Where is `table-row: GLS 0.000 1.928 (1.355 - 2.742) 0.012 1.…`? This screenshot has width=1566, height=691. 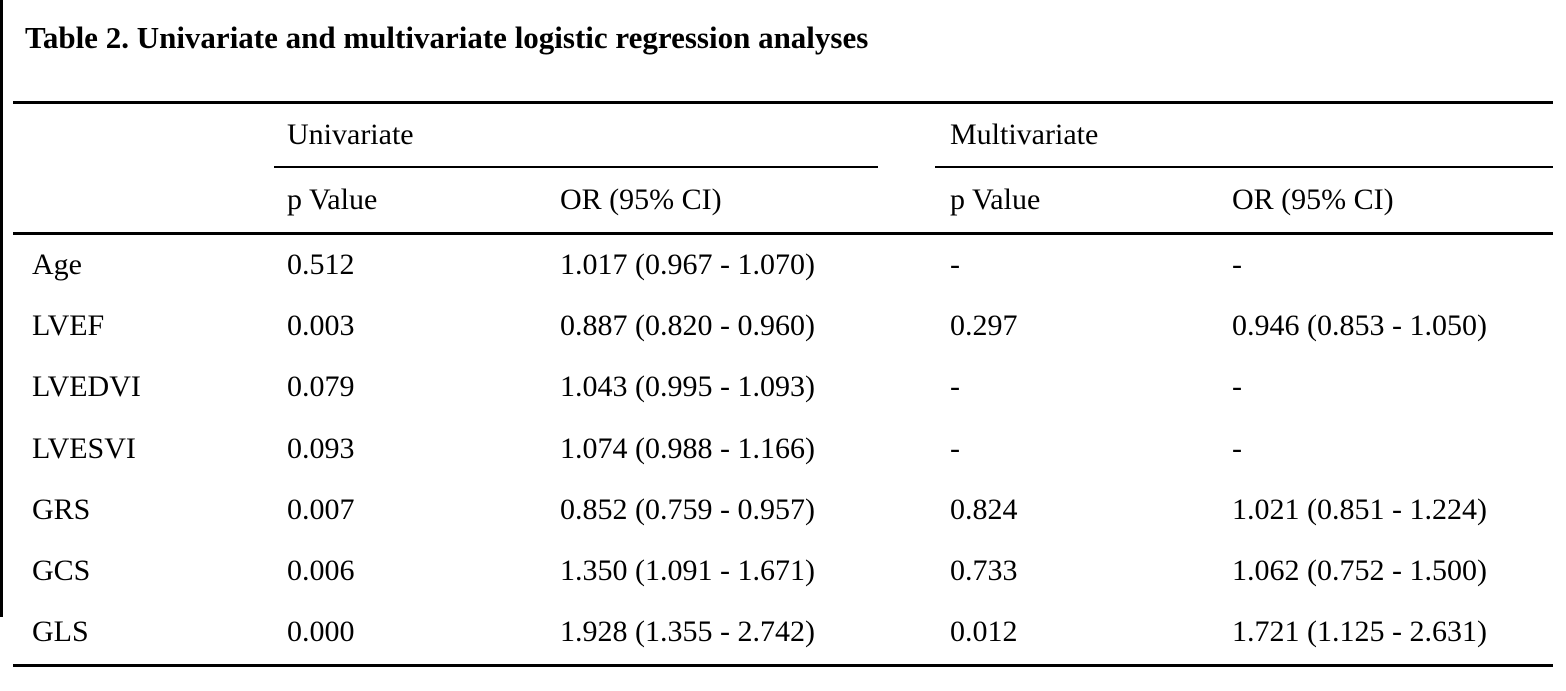
table-row: GLS 0.000 1.928 (1.355 - 2.742) 0.012 1.… is located at coordinates (783, 632).